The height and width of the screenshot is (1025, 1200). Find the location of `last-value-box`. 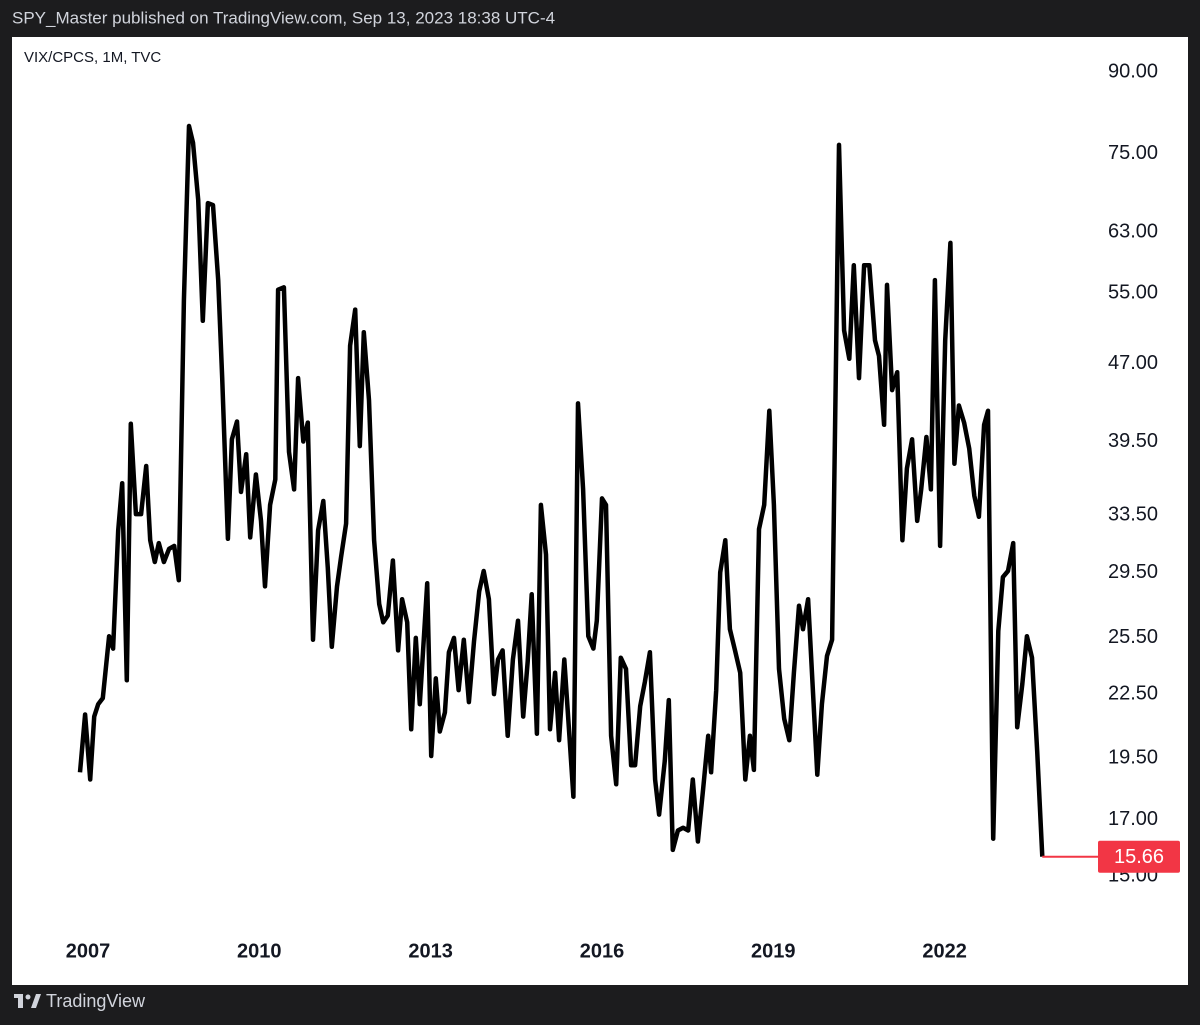

last-value-box is located at coordinates (1139, 856).